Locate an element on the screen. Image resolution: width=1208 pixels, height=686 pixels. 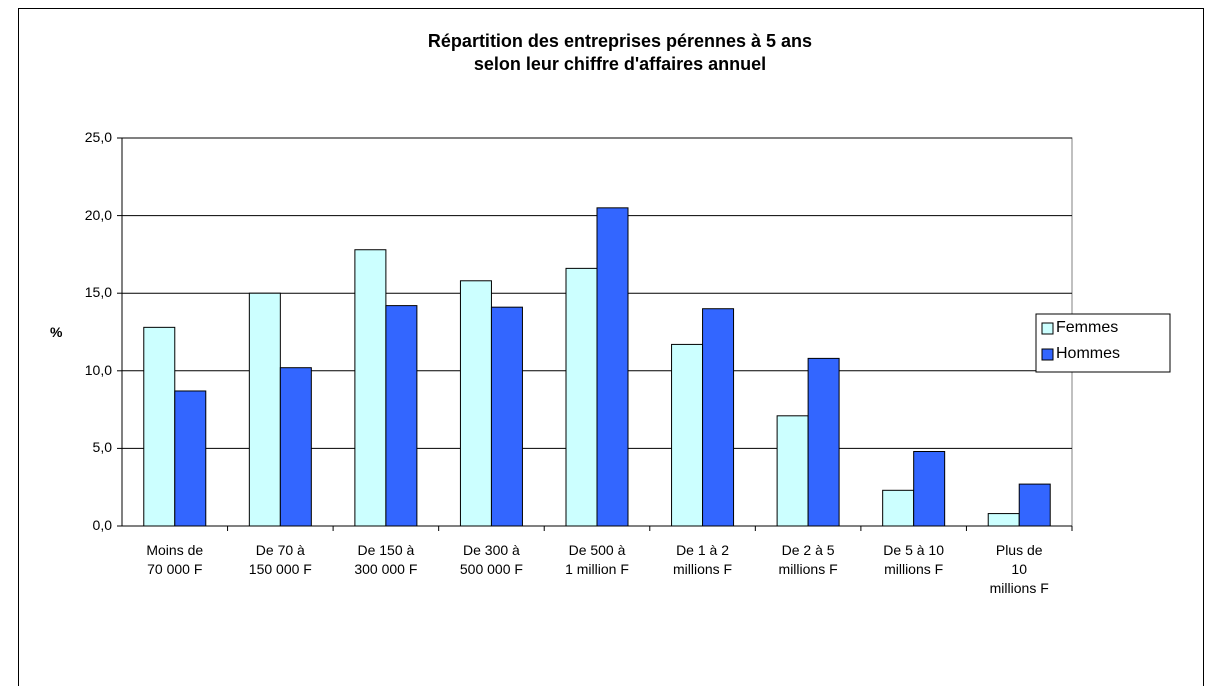
x-tick-label: De 5 à 10 millions F is located at coordinates (913, 559).